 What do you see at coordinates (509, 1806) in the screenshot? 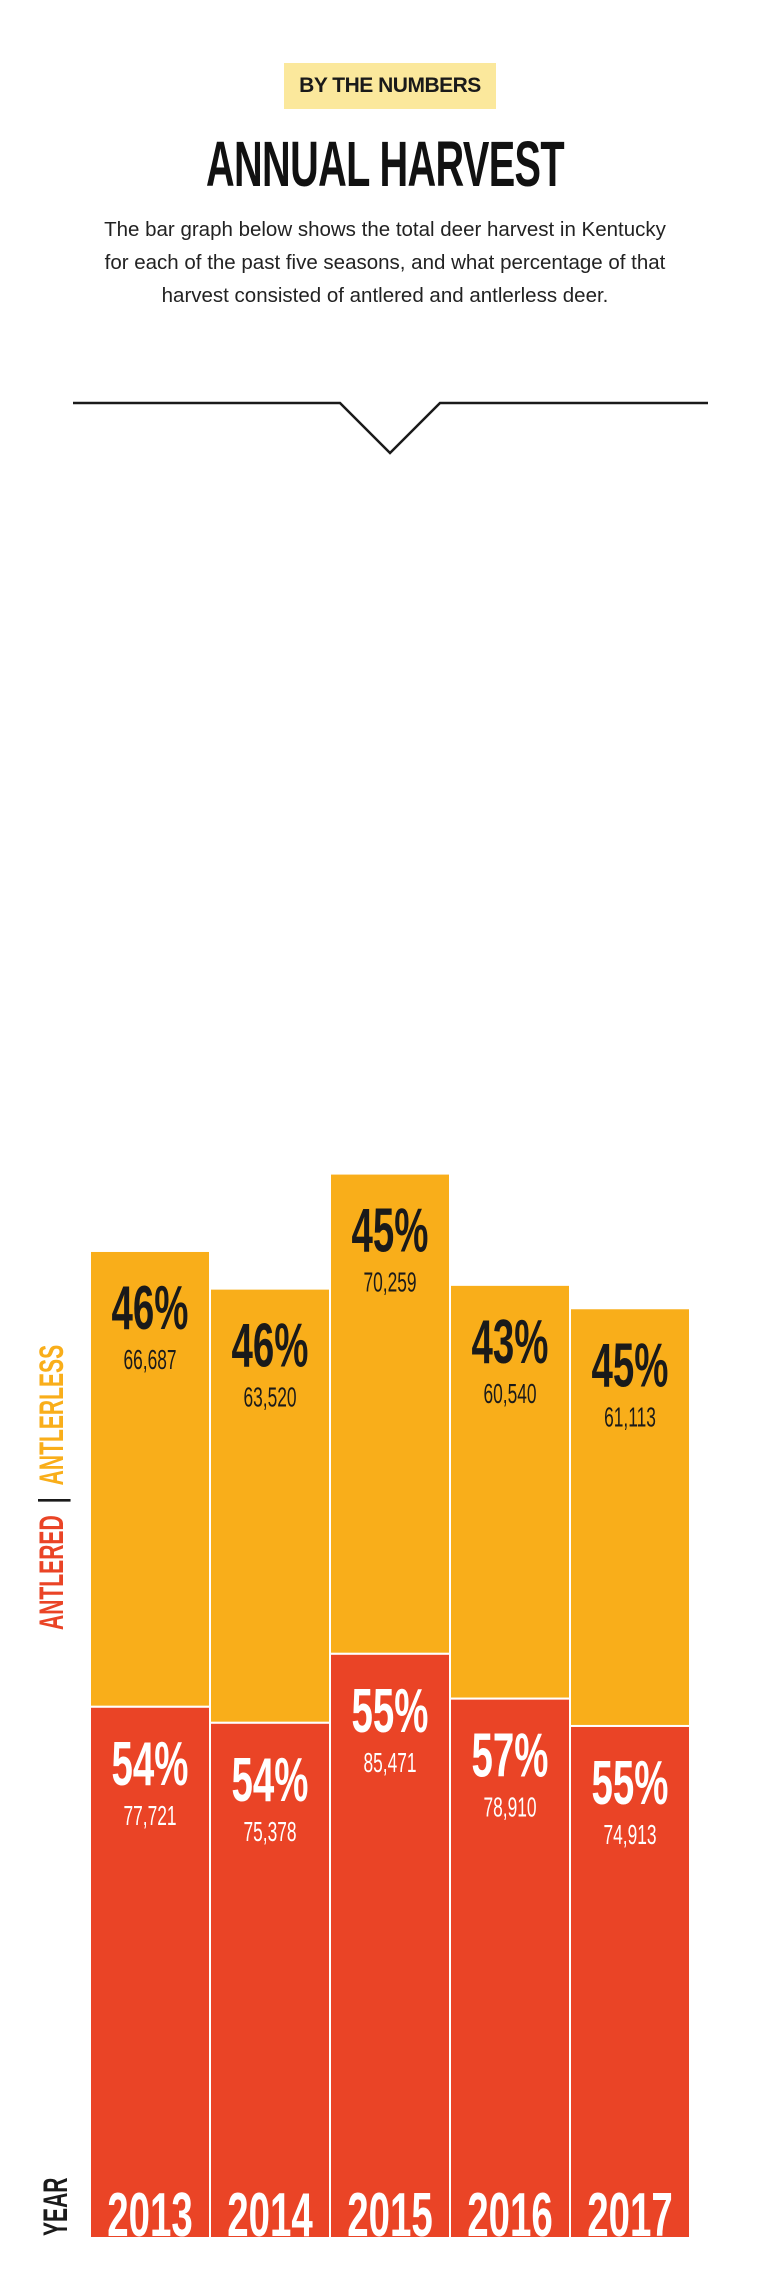
I see `antlered-value-label: 78,910` at bounding box center [509, 1806].